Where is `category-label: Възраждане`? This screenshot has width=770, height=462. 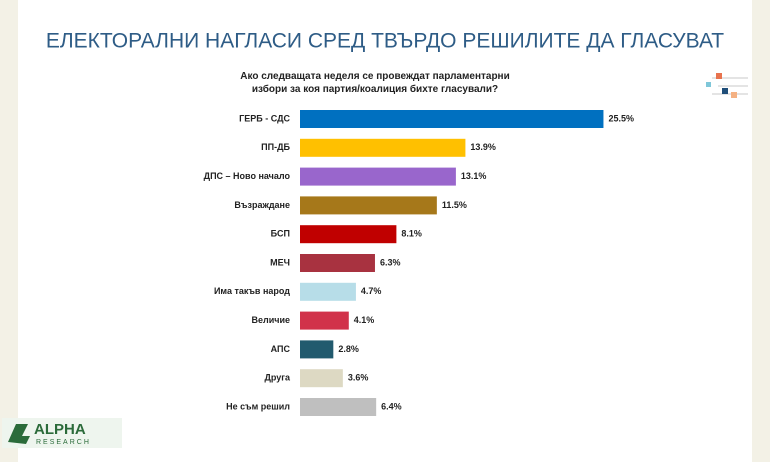
category-label: Възраждане is located at coordinates (262, 205).